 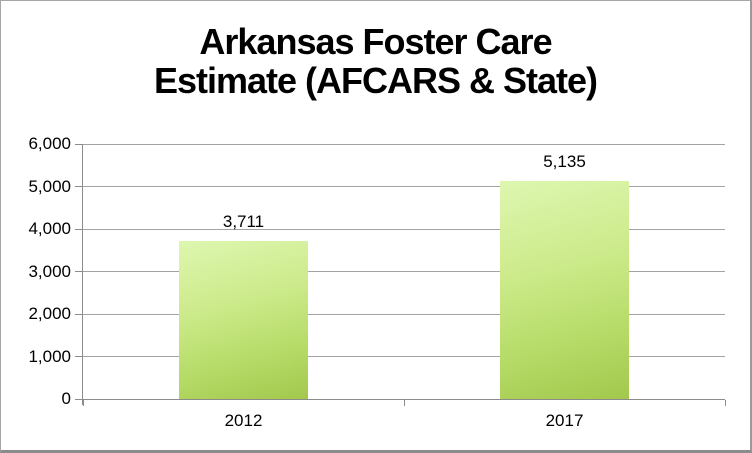 What do you see at coordinates (49, 313) in the screenshot?
I see `y-axis-label: 2,000` at bounding box center [49, 313].